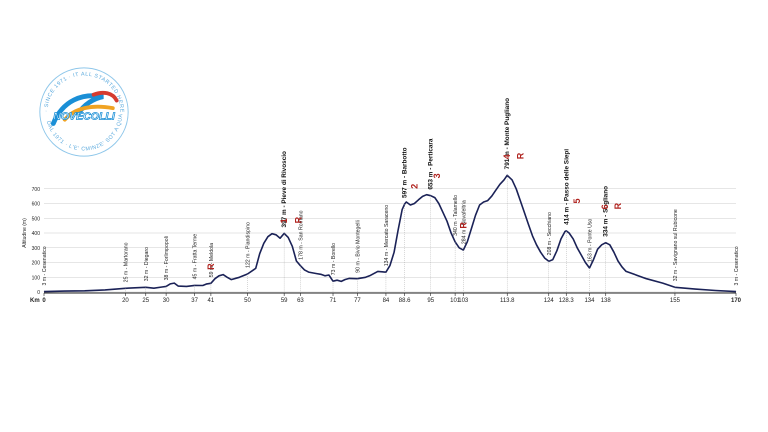 This screenshot has height=432, width=768. I want to click on y-axis-label: Altitudine (m), so click(25, 233).